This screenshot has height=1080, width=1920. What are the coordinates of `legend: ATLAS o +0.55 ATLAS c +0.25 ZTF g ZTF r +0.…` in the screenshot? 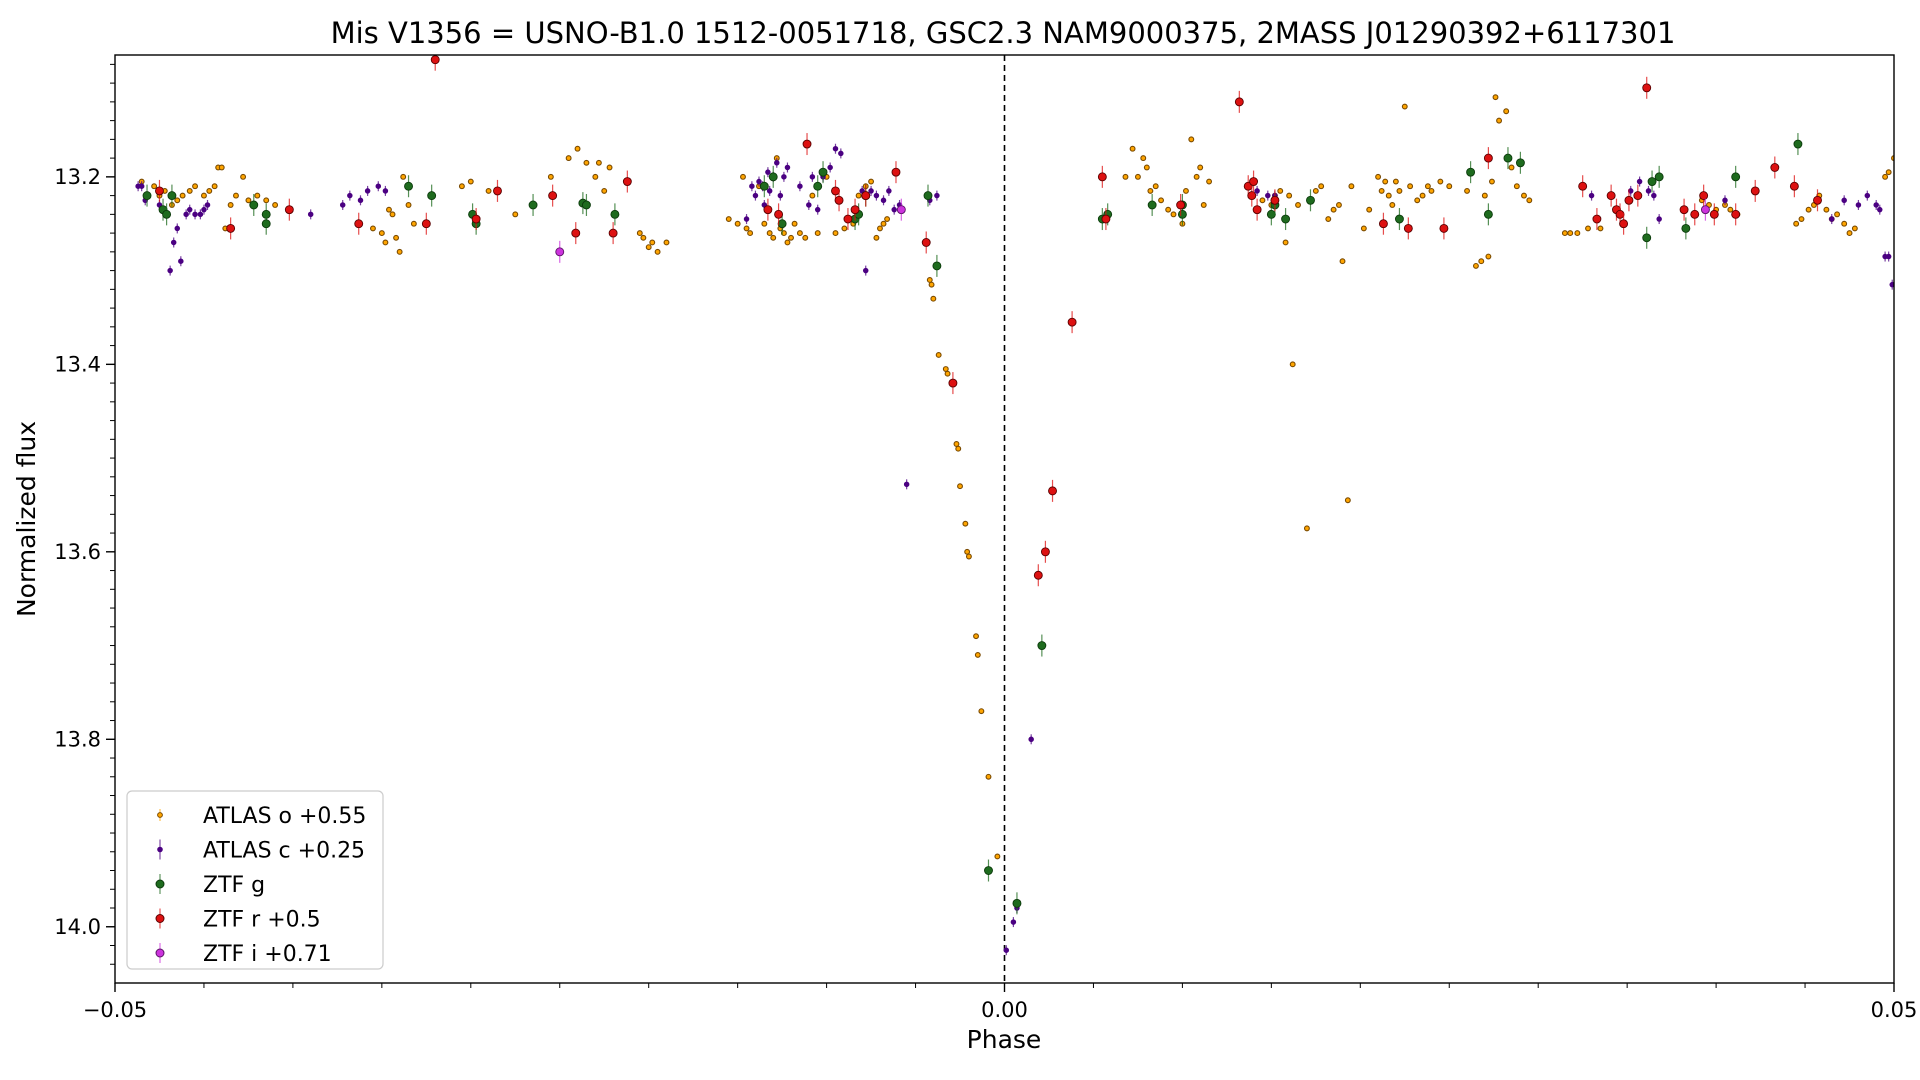 It's located at (255, 880).